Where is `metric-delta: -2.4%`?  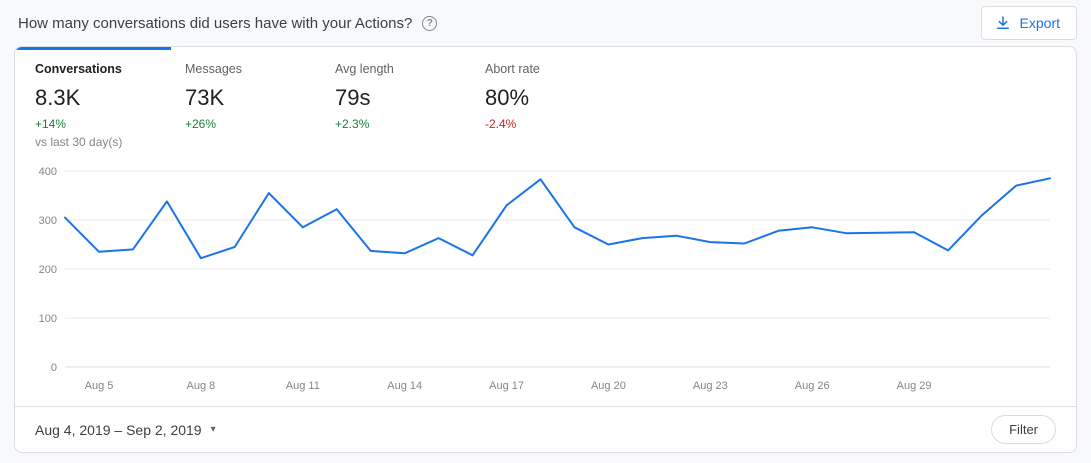
metric-delta: -2.4% is located at coordinates (501, 124).